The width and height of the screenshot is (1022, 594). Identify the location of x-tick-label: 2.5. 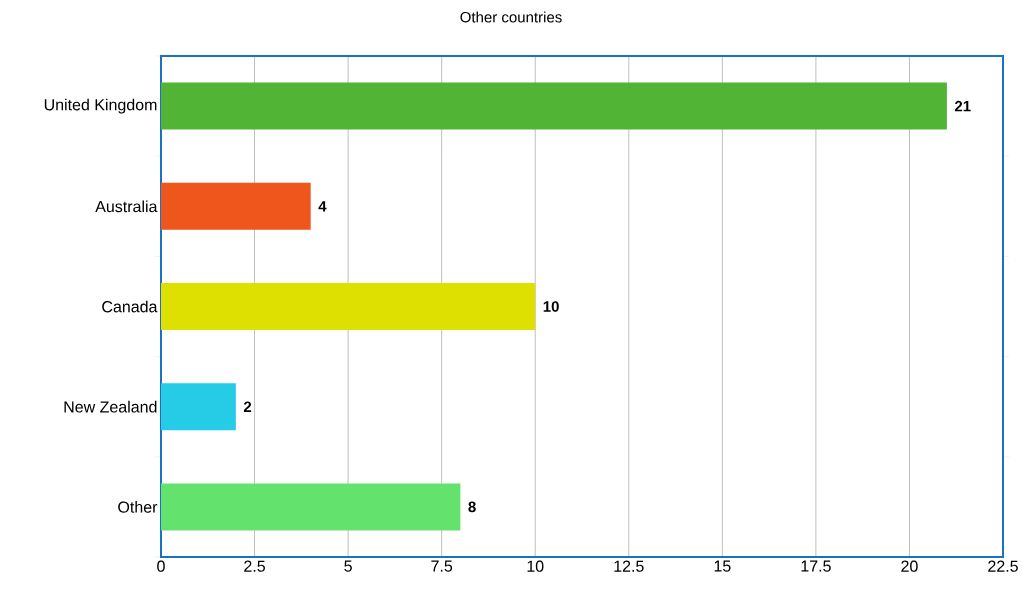
(254, 566).